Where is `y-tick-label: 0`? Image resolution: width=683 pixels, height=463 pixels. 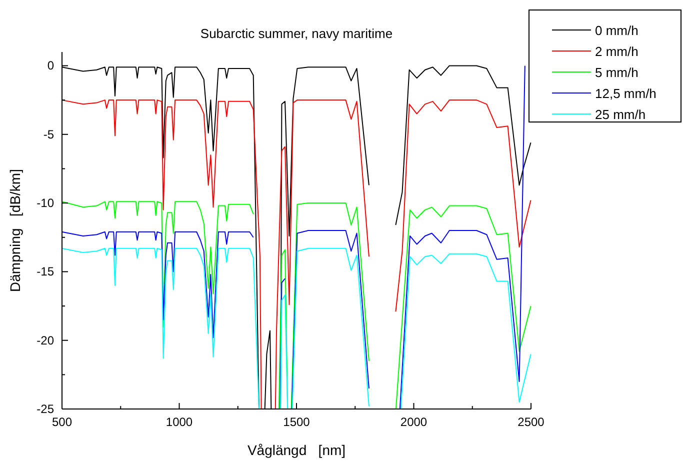
y-tick-label: 0 is located at coordinates (50, 65).